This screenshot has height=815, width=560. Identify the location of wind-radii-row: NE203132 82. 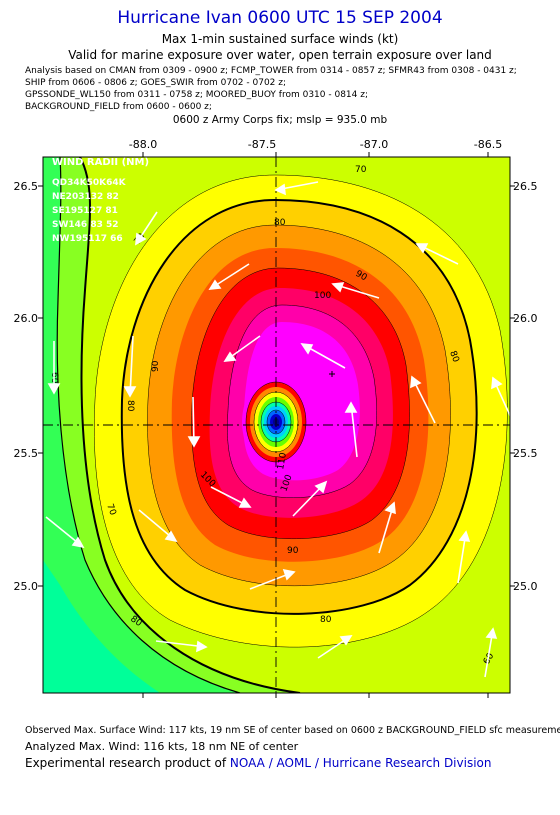
(85, 197).